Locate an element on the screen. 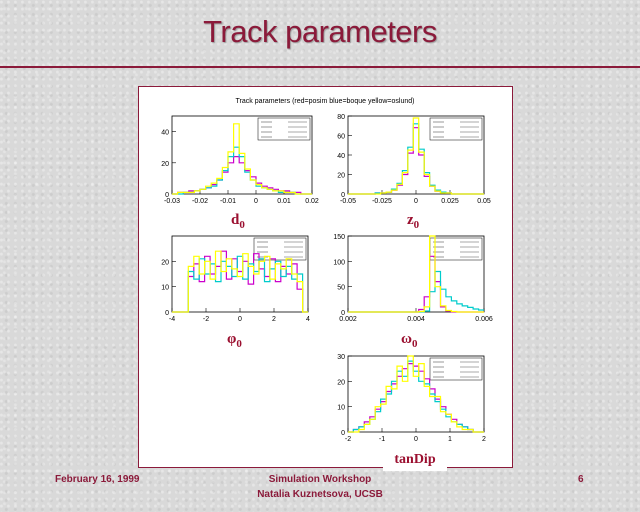 This screenshot has height=512, width=640. x-tick-label-1-1: -0.025 is located at coordinates (382, 201).